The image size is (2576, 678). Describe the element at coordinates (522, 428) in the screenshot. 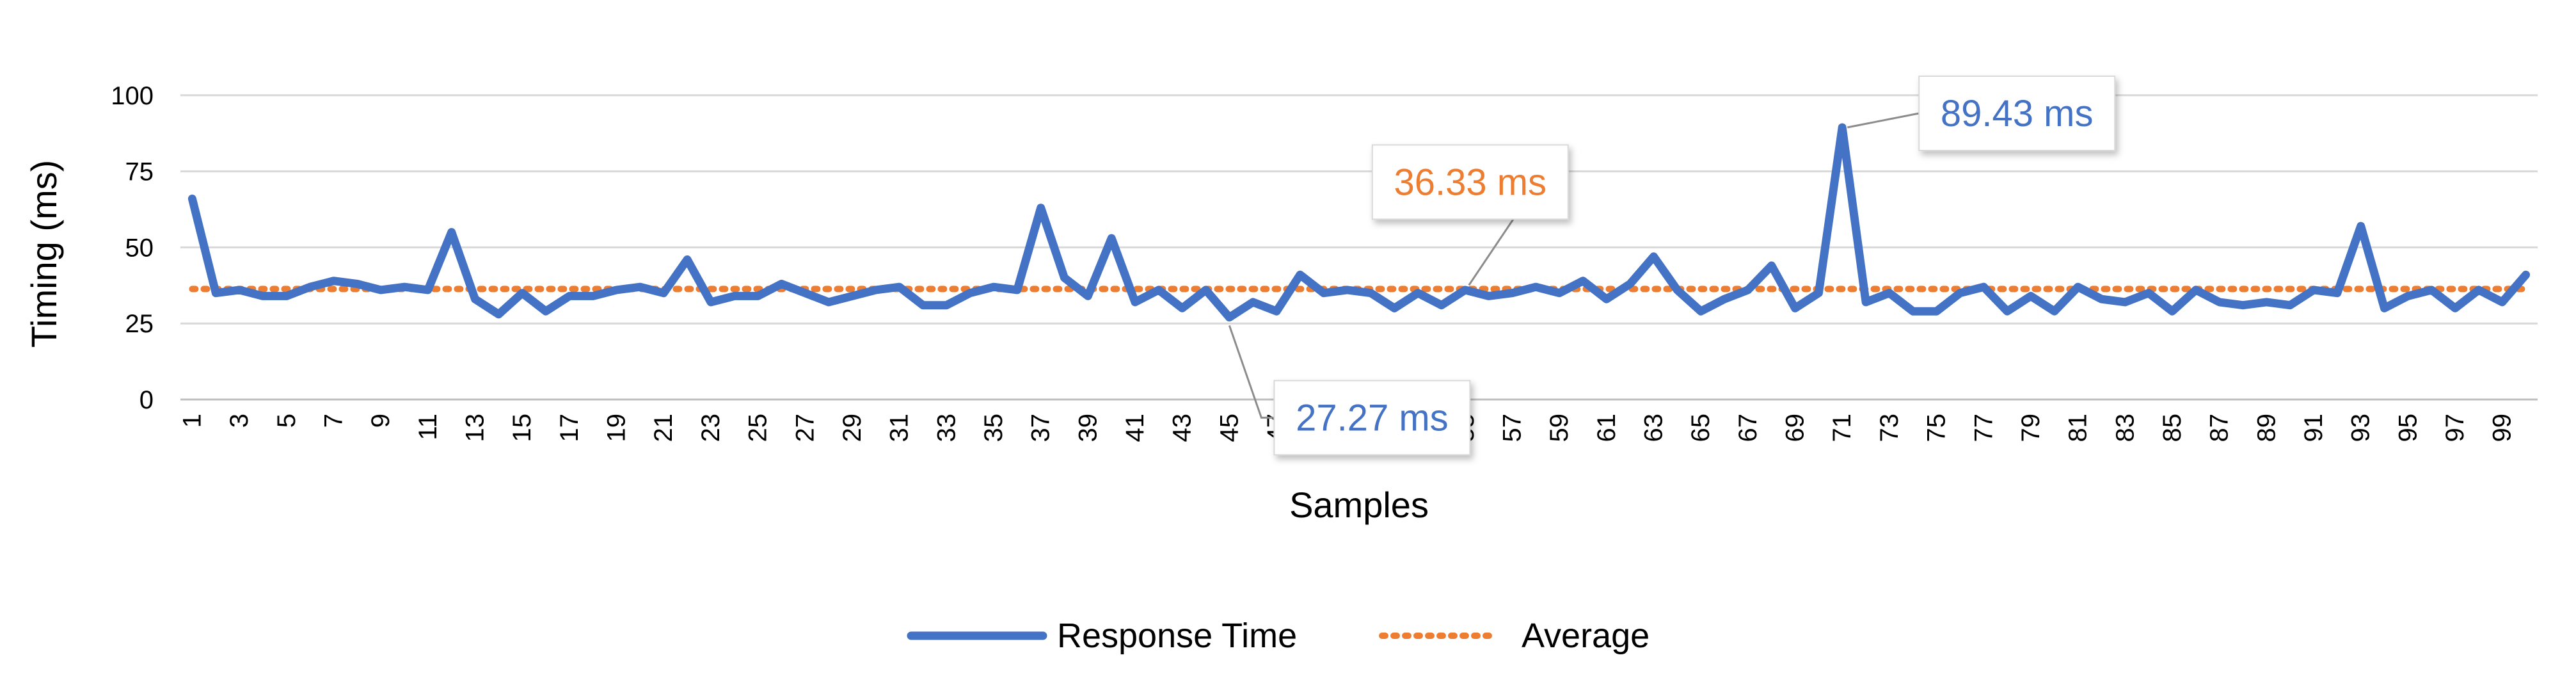

I see `x-tick-label: 15` at that location.